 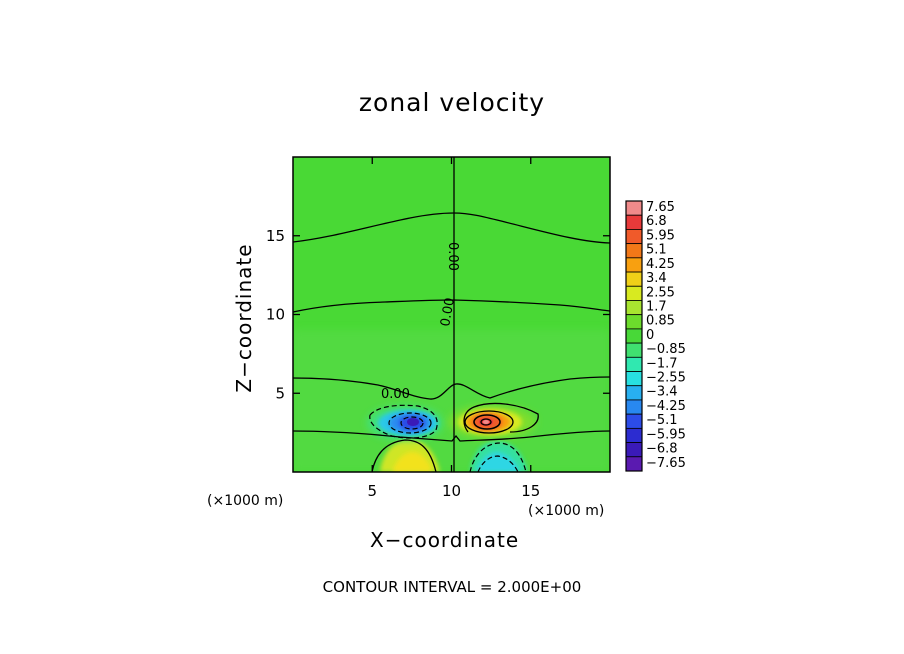 What do you see at coordinates (530, 491) in the screenshot?
I see `x-tick-label: 15` at bounding box center [530, 491].